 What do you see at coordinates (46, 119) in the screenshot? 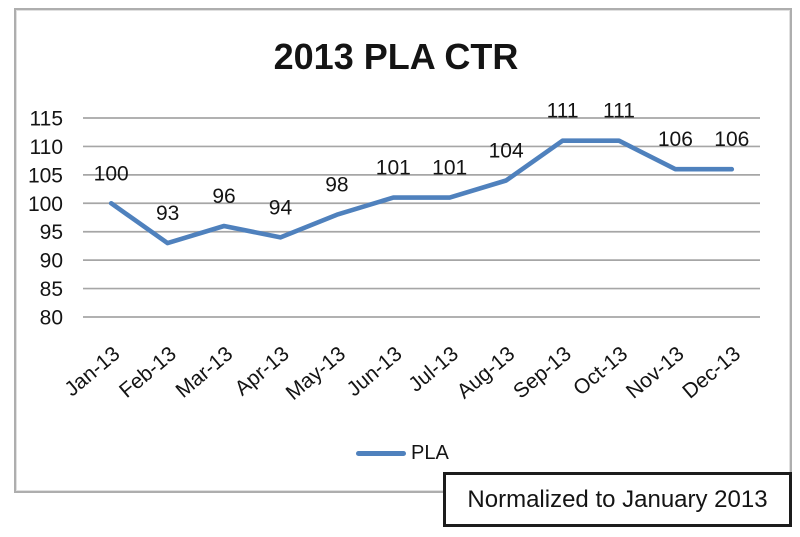
I see `y-axis-tick-label: 115` at bounding box center [46, 119].